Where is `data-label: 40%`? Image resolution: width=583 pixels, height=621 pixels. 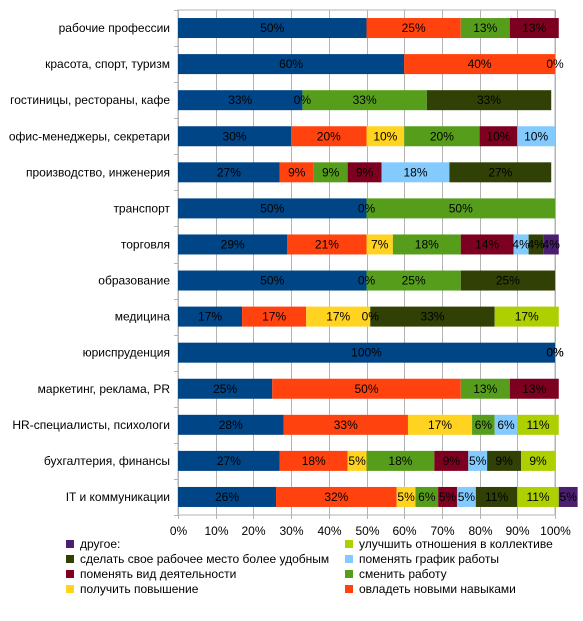 data-label: 40% is located at coordinates (480, 64).